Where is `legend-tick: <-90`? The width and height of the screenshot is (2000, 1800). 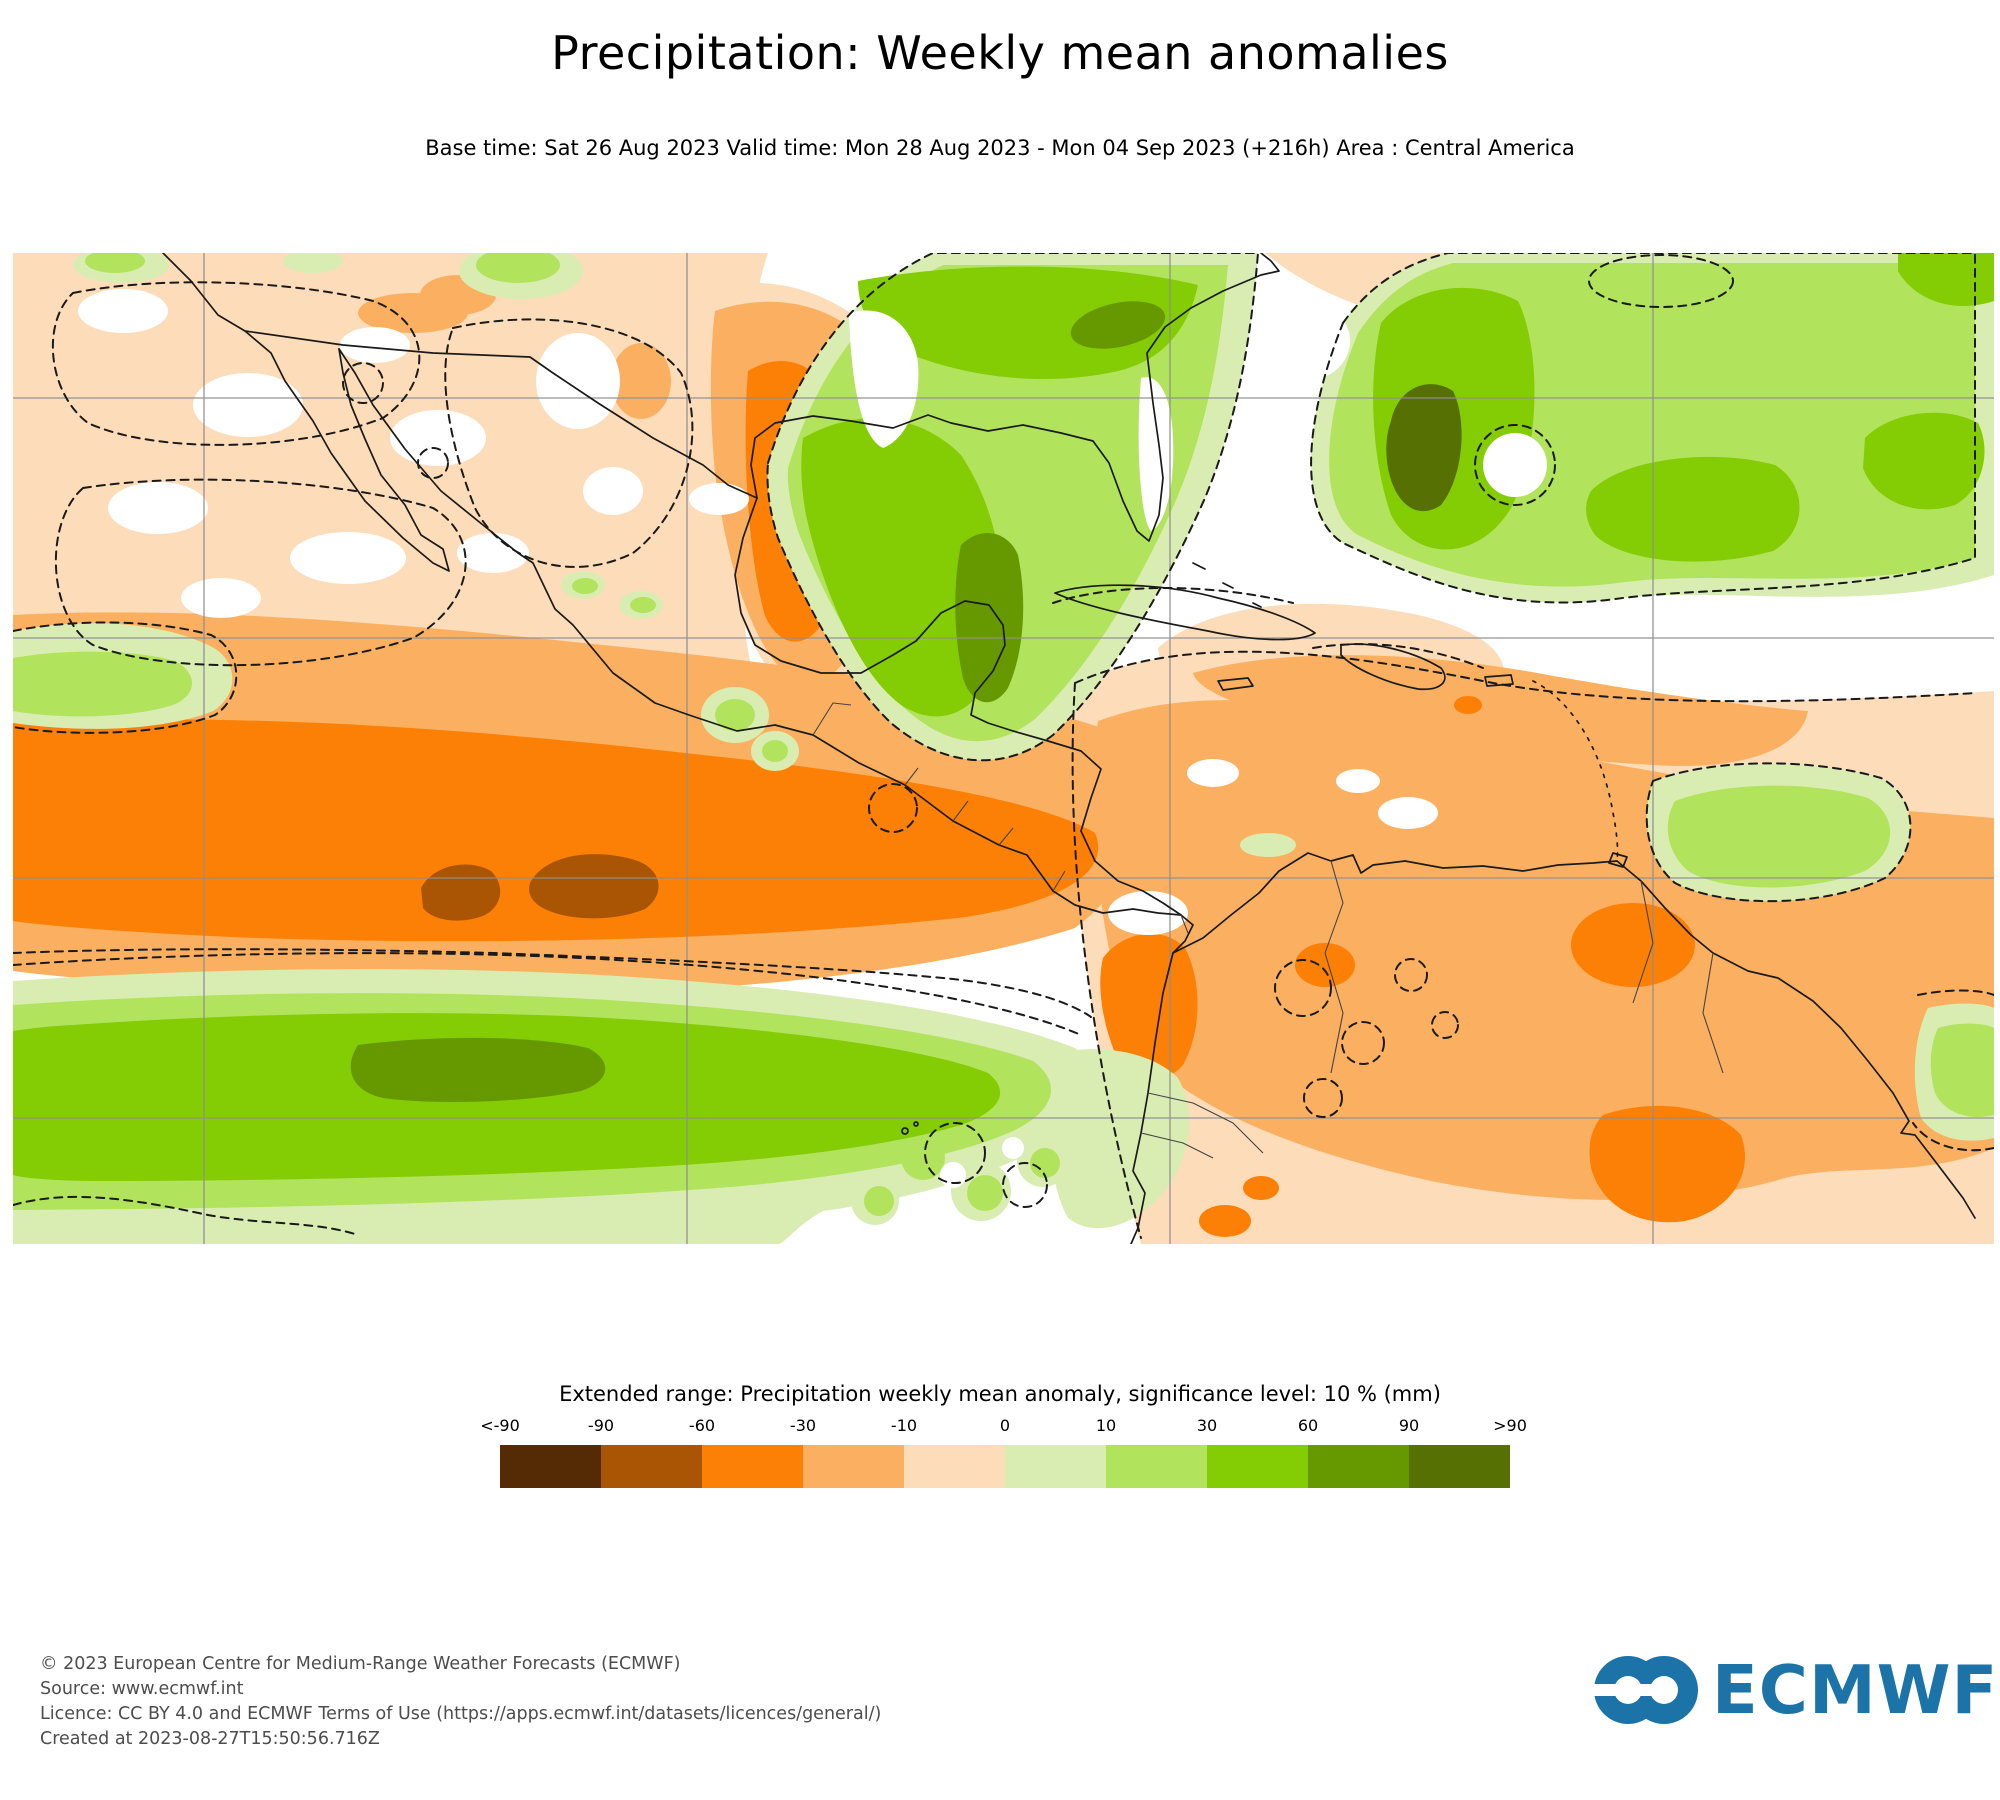 legend-tick: <-90 is located at coordinates (500, 1425).